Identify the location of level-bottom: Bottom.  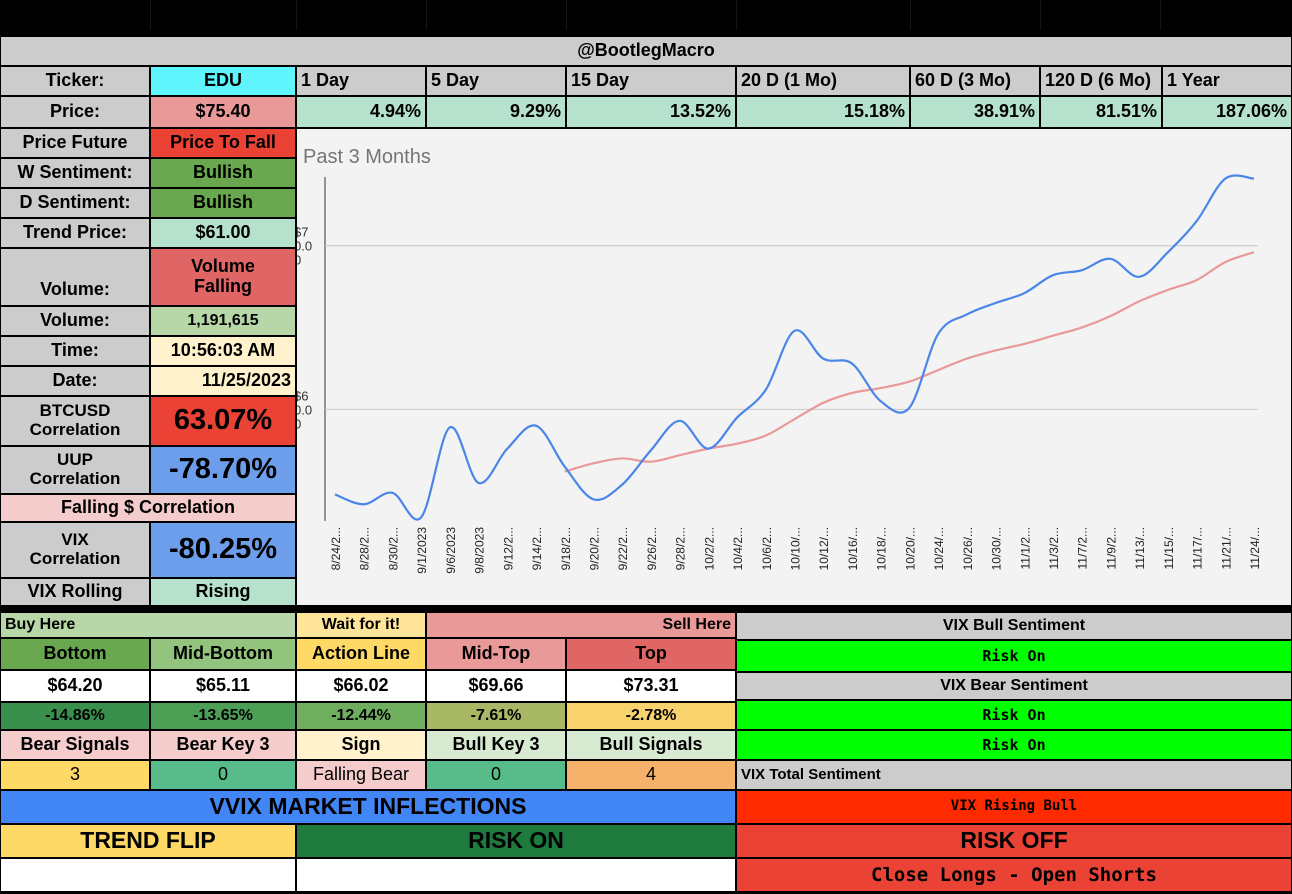
(75, 654).